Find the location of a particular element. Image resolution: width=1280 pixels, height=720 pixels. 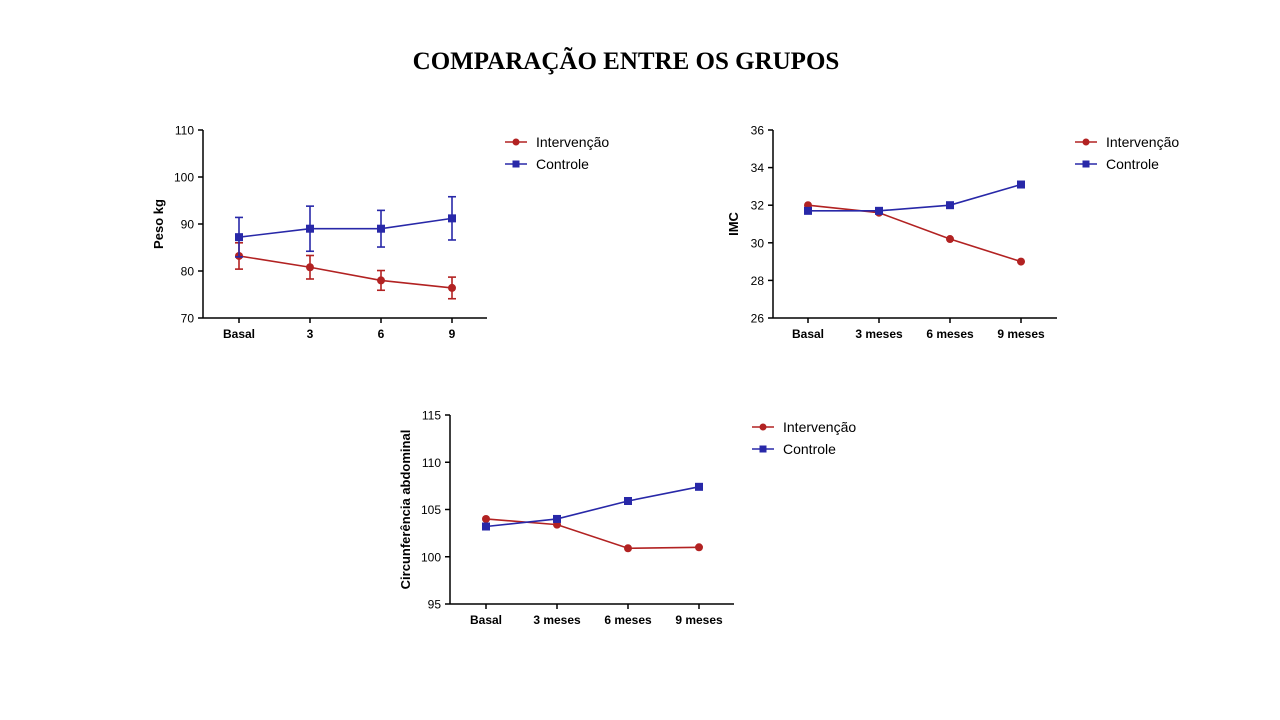

x-tick-label: 6 is located at coordinates (381, 334).